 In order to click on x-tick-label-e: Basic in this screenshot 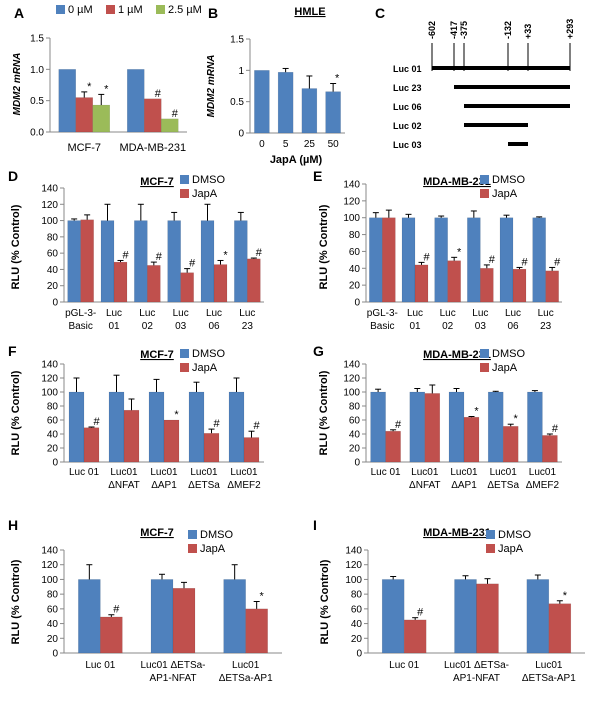, I will do `click(382, 326)`.